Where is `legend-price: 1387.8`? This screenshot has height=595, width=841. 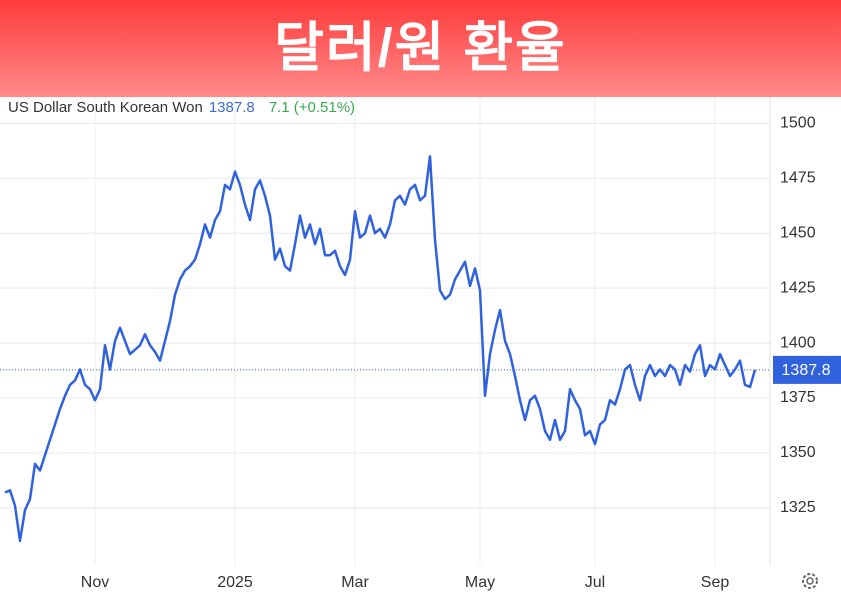
legend-price: 1387.8 is located at coordinates (232, 107).